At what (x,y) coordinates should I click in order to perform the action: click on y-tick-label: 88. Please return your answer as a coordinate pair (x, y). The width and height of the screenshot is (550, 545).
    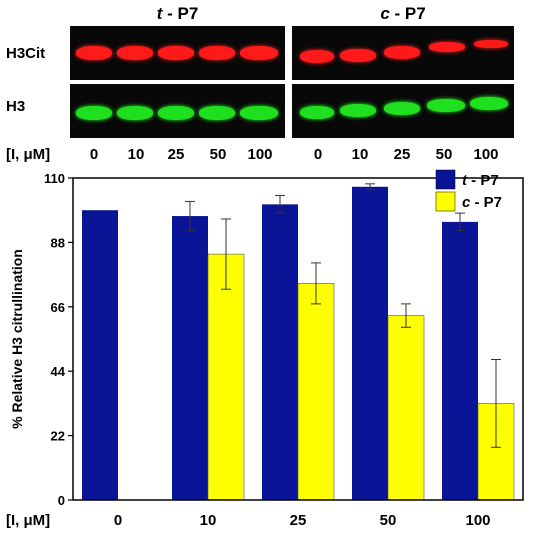
    Looking at the image, I should click on (58, 242).